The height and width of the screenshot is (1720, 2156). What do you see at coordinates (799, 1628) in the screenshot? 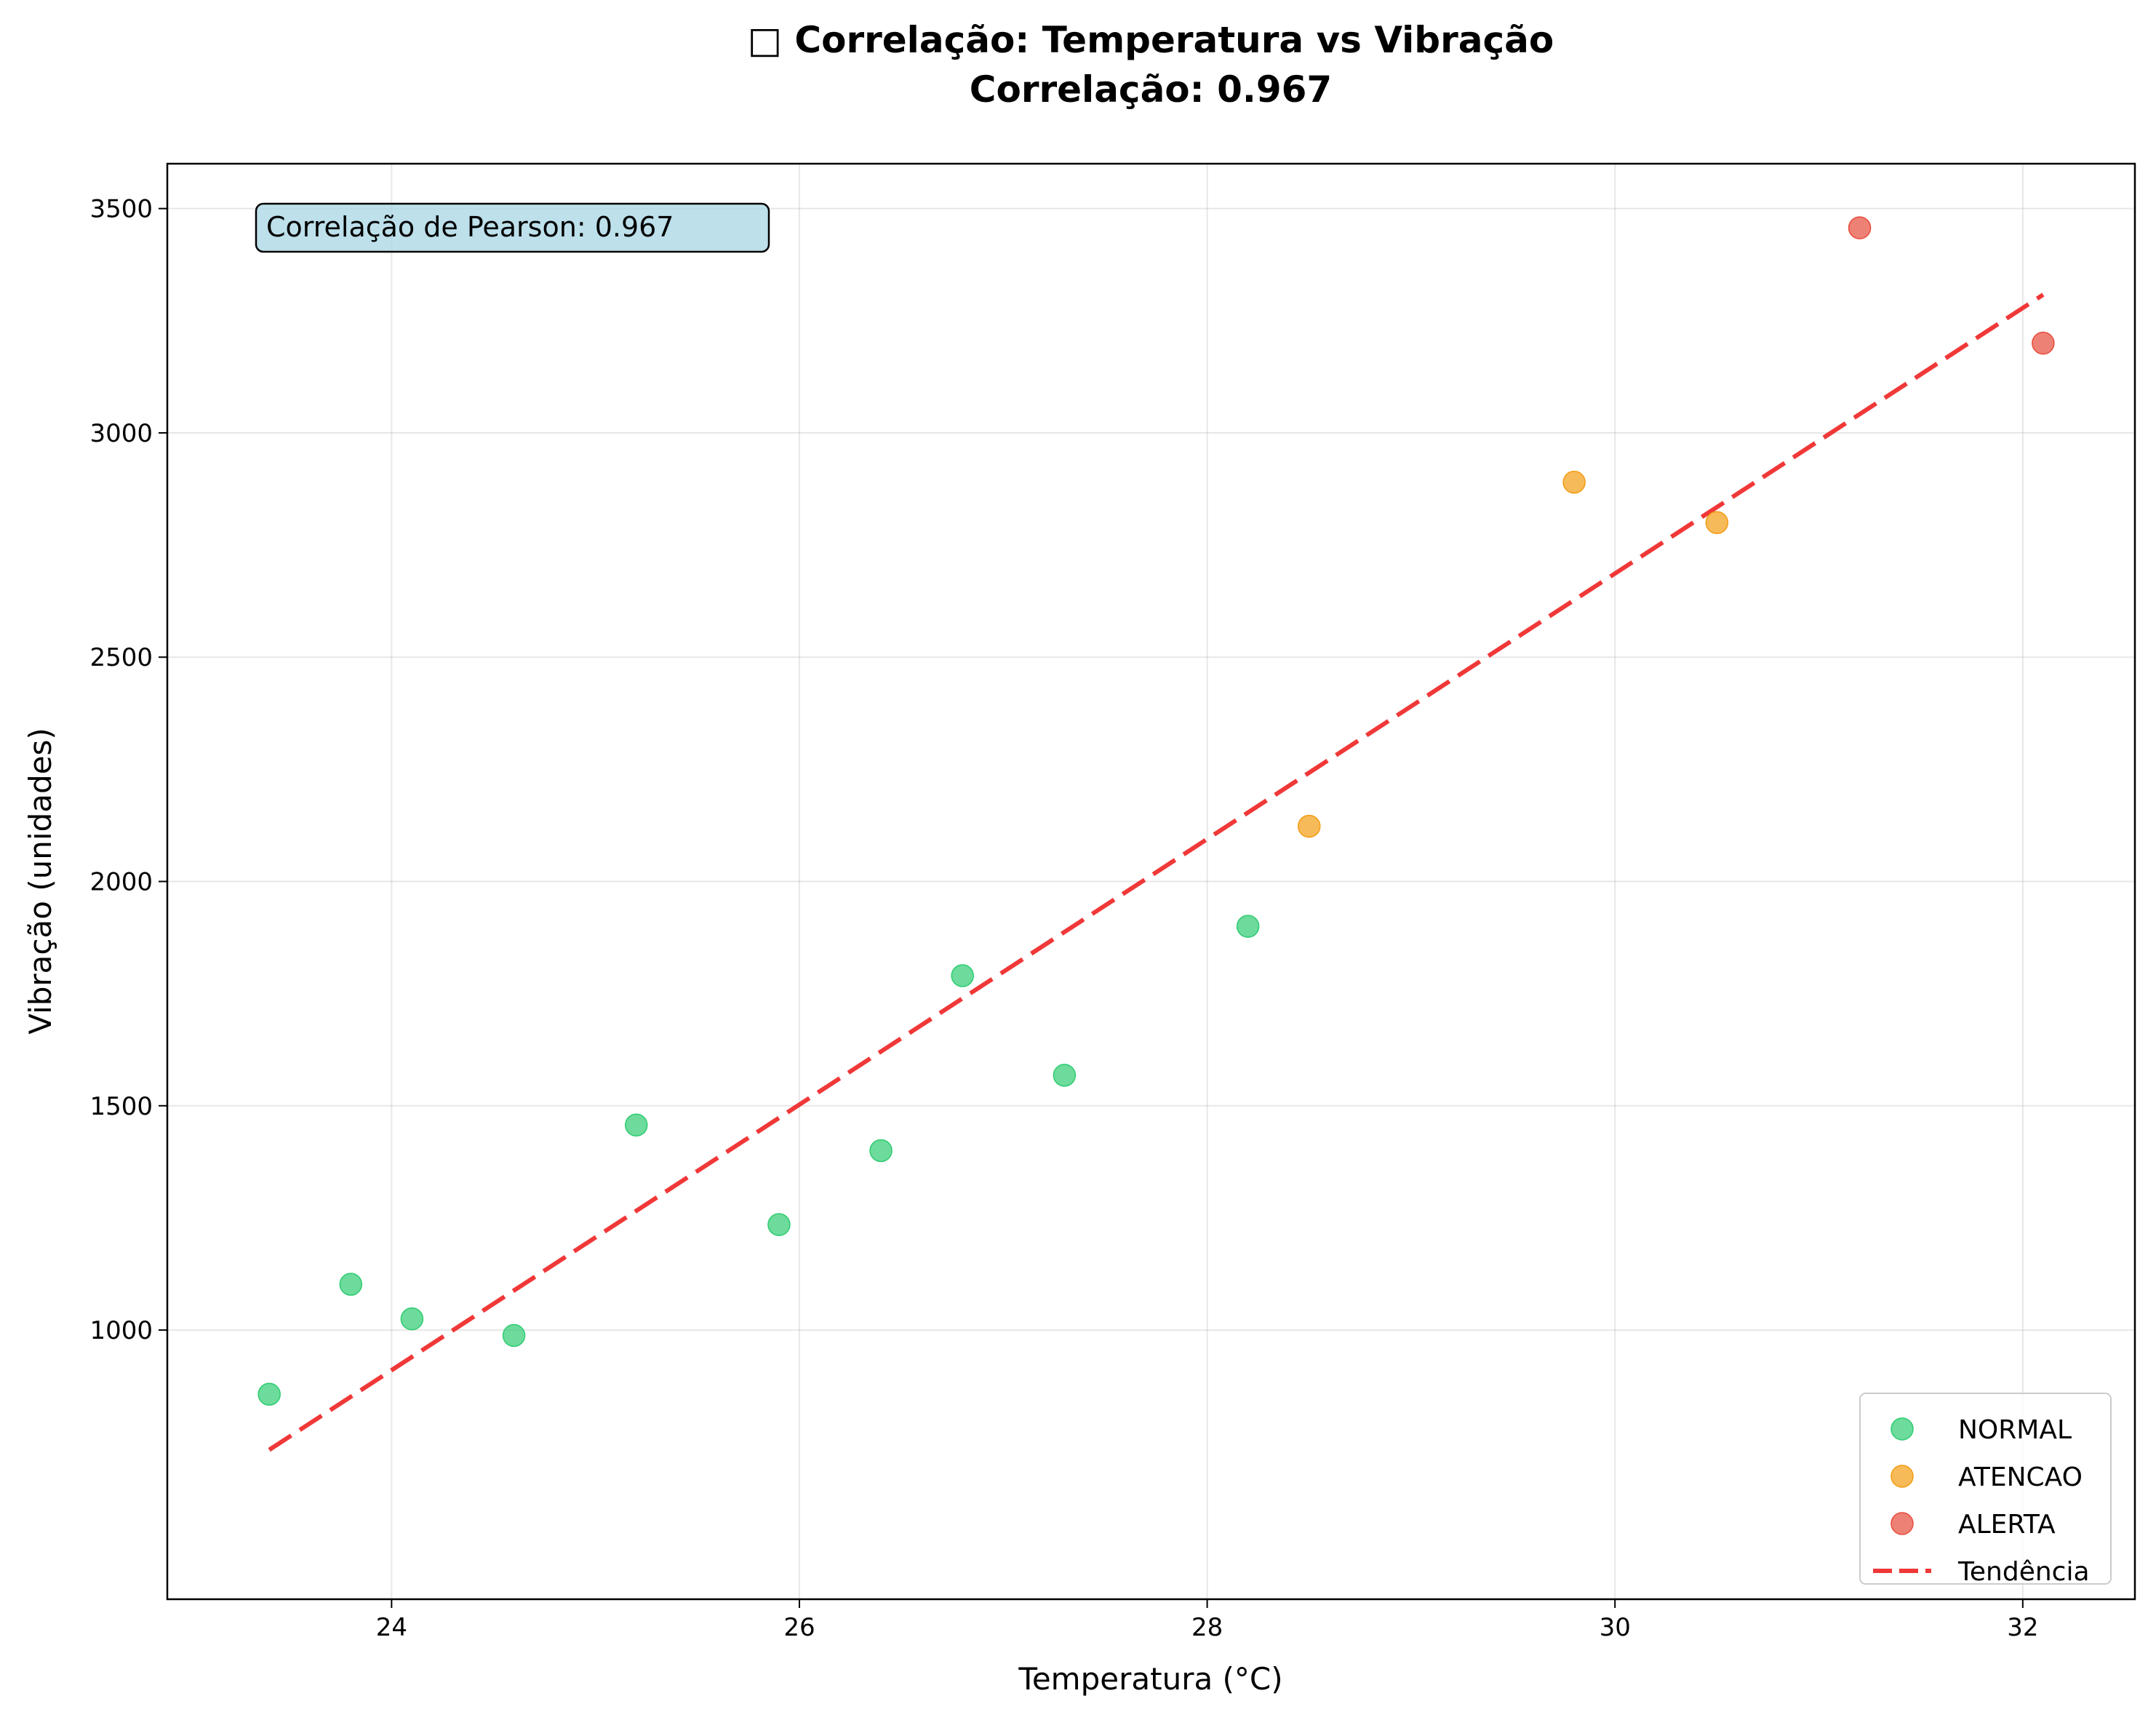
I see `x-tick-label: 26` at bounding box center [799, 1628].